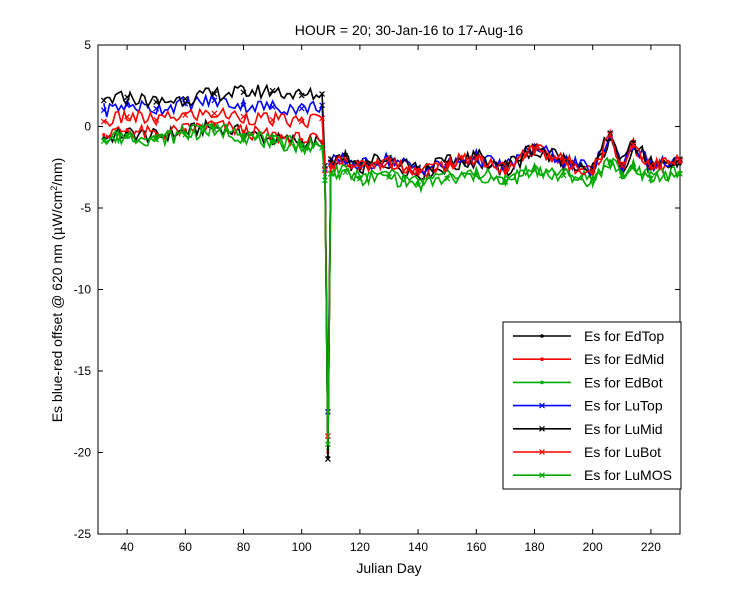 This screenshot has width=750, height=605. Describe the element at coordinates (57, 209) in the screenshot. I see `y-axis-label-mid: W/cm` at that location.